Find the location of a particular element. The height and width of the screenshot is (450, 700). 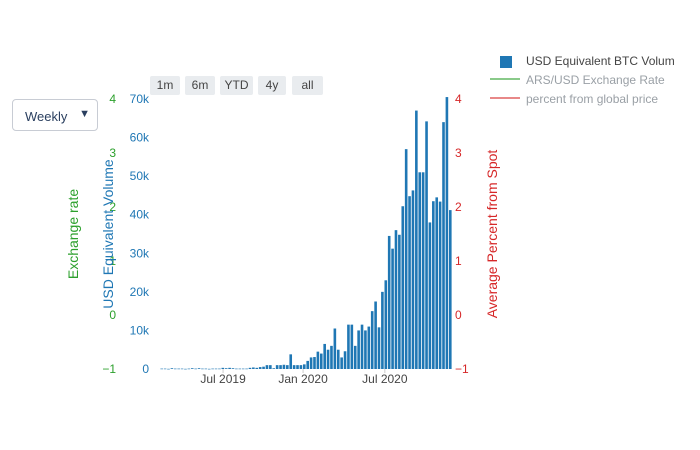

y-tick-label-exchange: 3 is located at coordinates (112, 153).